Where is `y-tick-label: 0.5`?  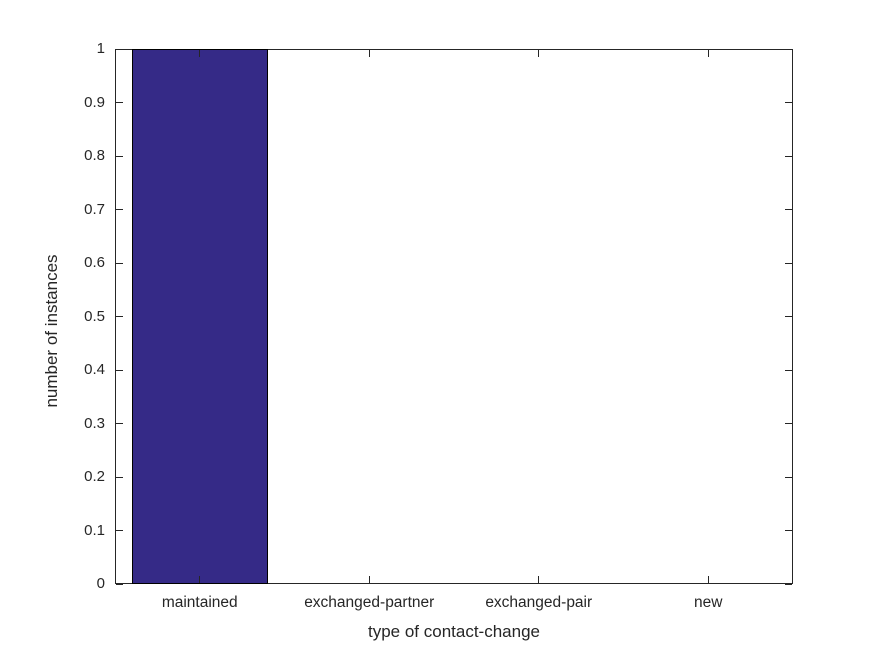 y-tick-label: 0.5 is located at coordinates (94, 316).